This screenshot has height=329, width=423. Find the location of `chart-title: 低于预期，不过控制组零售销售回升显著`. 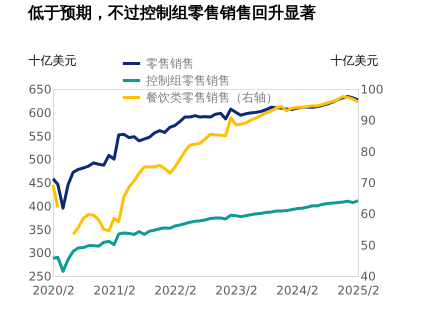

chart-title: 低于预期，不过控制组零售销售回升显著 is located at coordinates (171, 12).